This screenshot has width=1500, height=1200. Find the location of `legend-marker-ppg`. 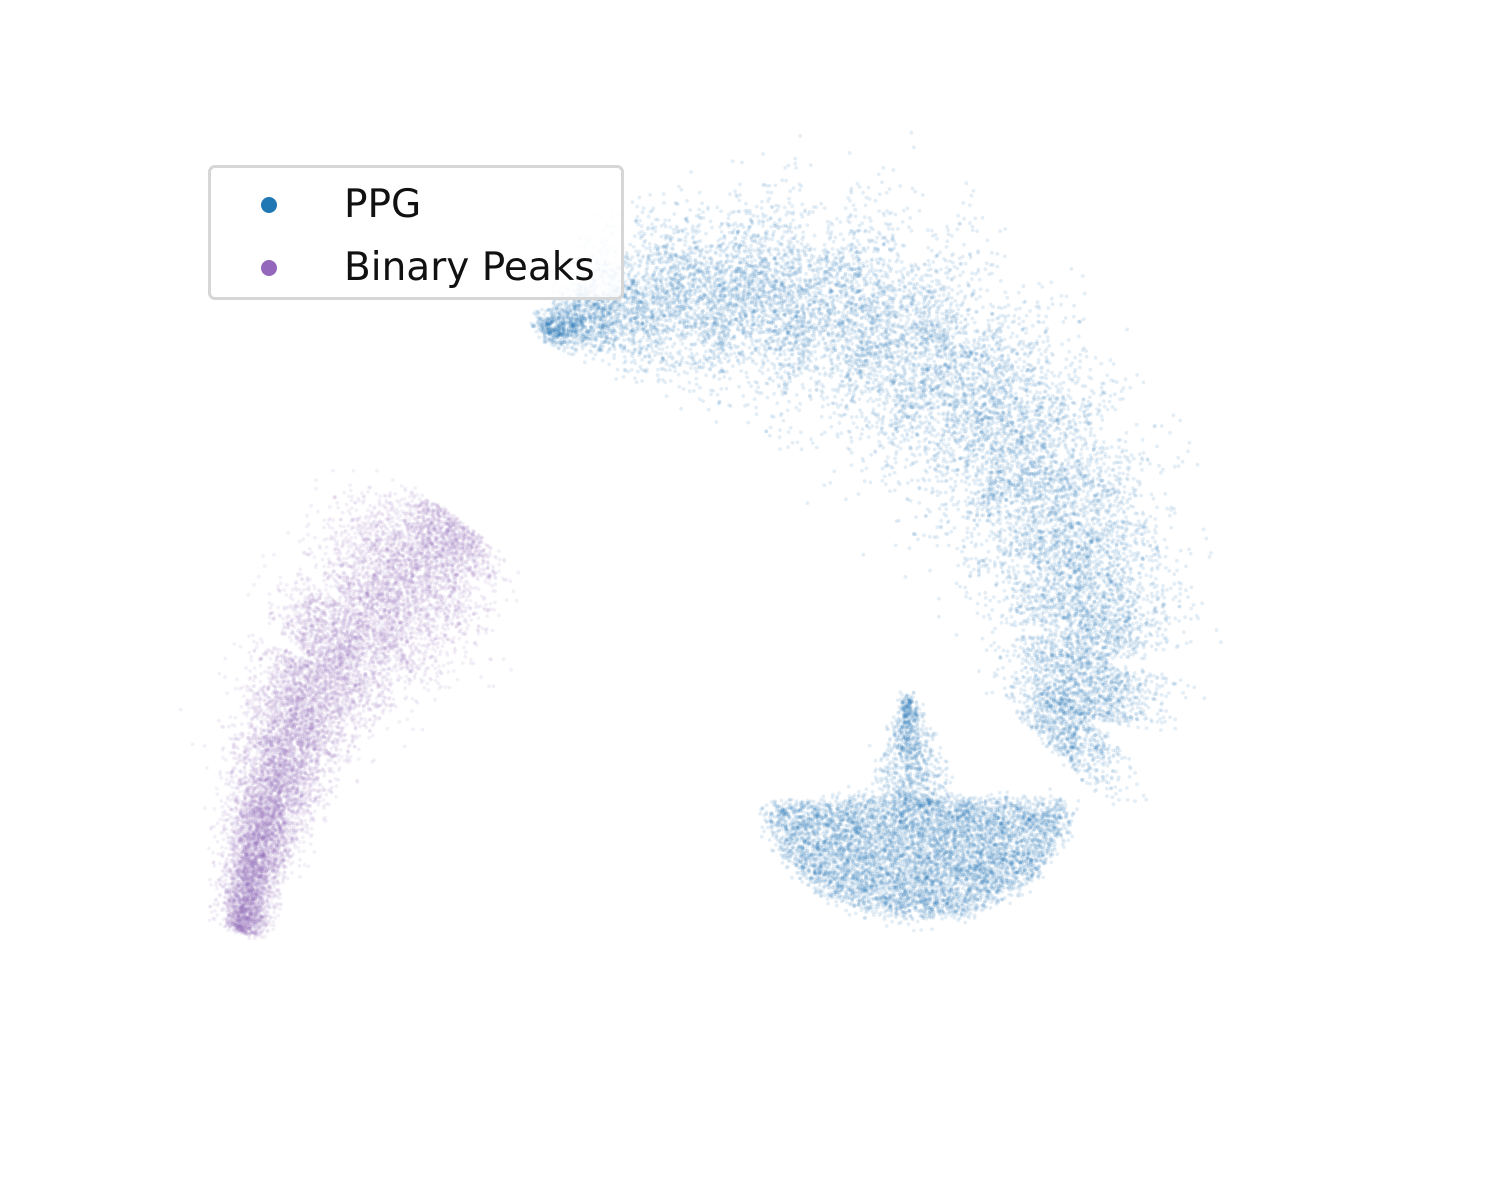

legend-marker-ppg is located at coordinates (269, 205).